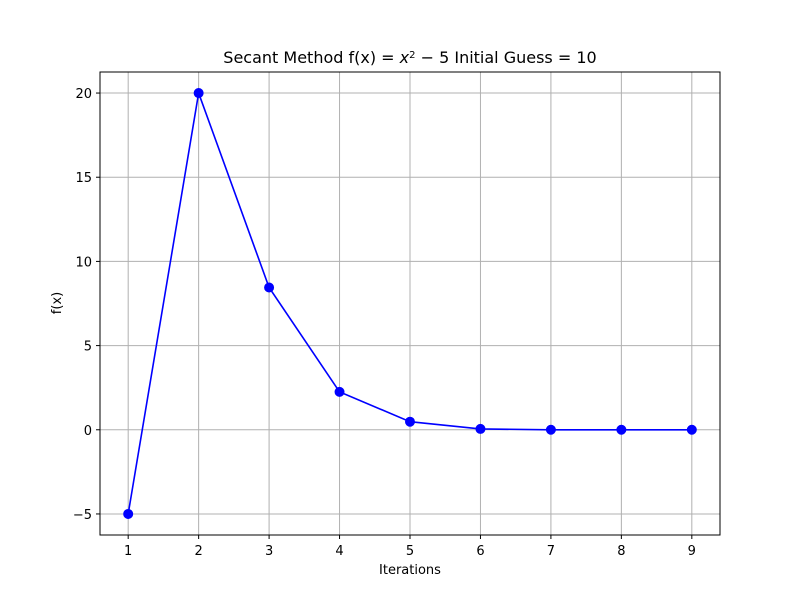  Describe the element at coordinates (57, 303) in the screenshot. I see `y-axis-label: f(x)` at that location.